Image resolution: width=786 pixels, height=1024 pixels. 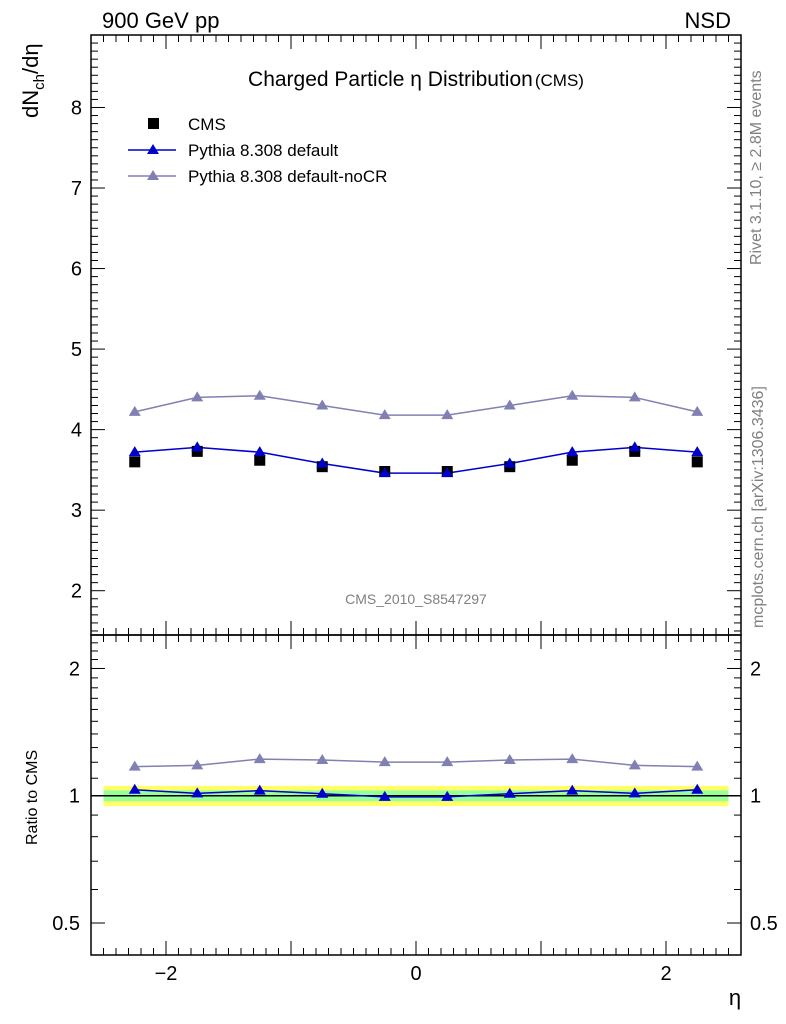 I want to click on main-y-tick-label: 2, so click(x=76, y=592).